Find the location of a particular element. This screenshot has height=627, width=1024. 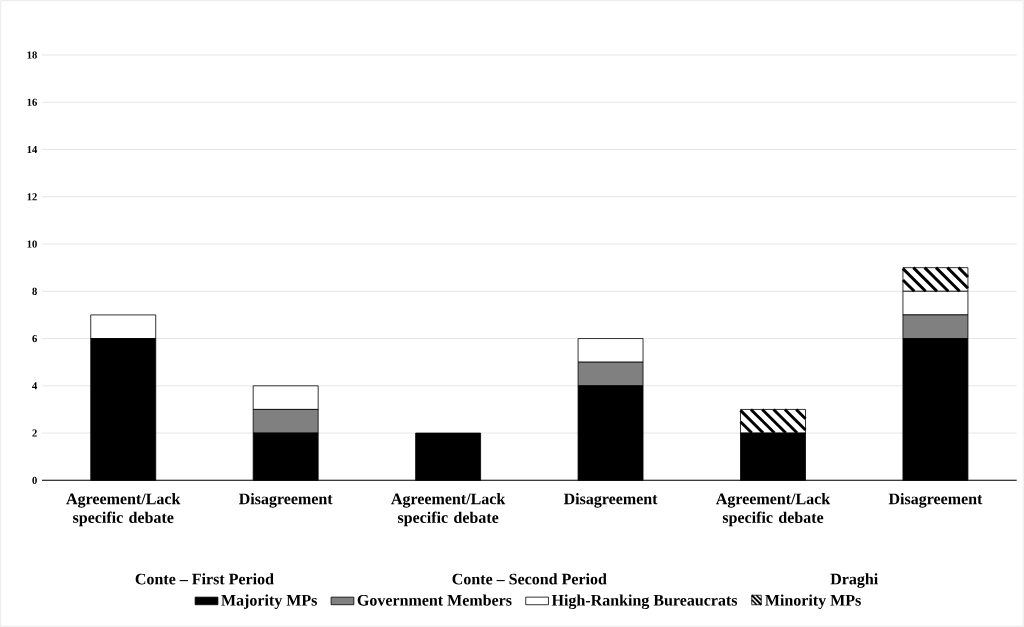

y-tick-label: 12 is located at coordinates (32, 197).